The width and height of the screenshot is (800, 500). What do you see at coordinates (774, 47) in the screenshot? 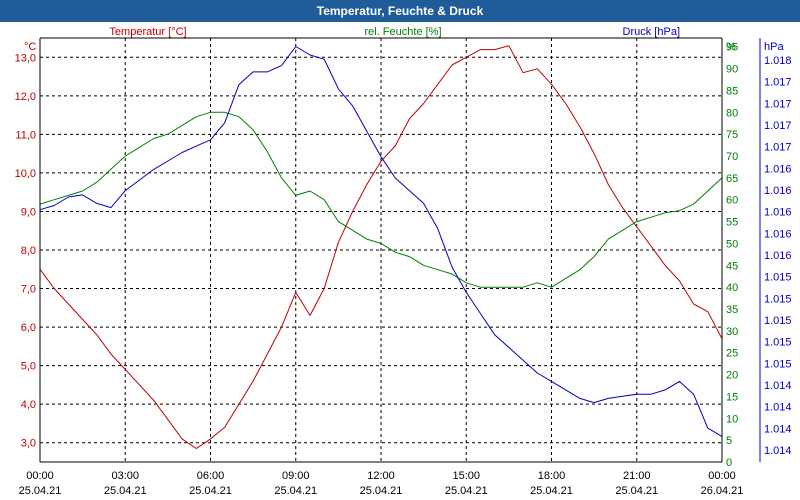
I see `pressure-unit-label: hPa` at bounding box center [774, 47].